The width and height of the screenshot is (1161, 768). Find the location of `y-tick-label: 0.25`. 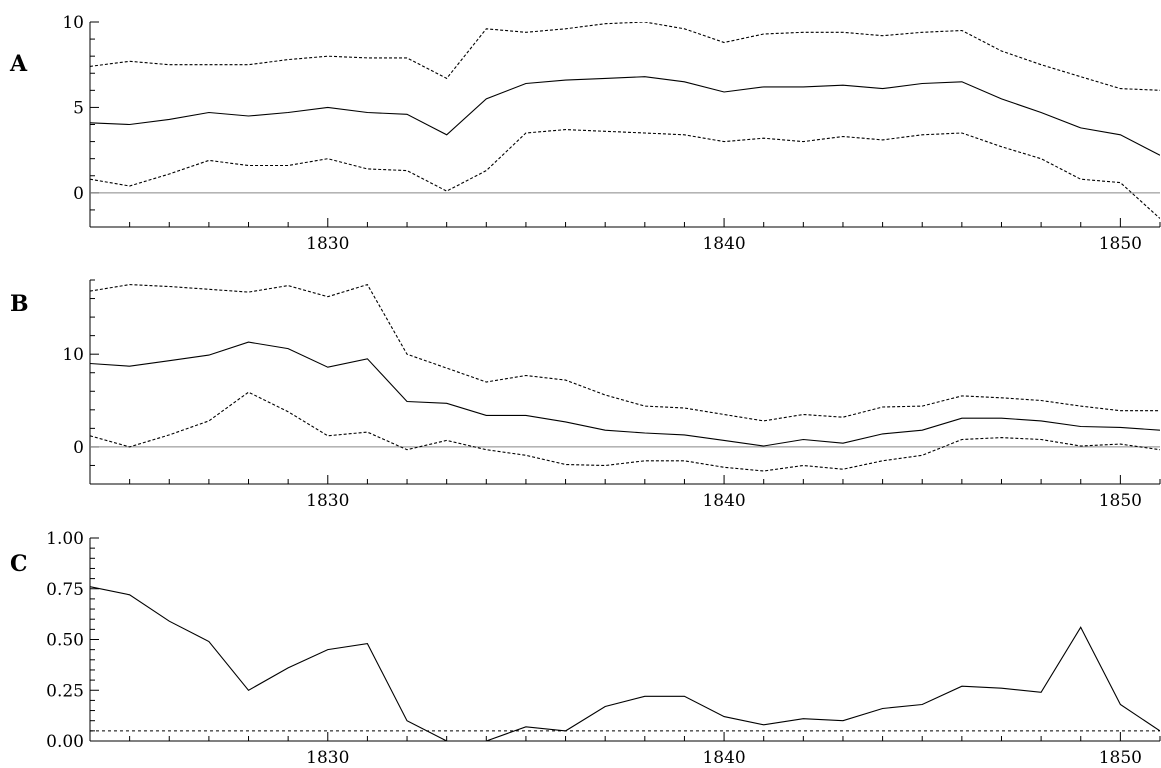

y-tick-label: 0.25 is located at coordinates (65, 691).